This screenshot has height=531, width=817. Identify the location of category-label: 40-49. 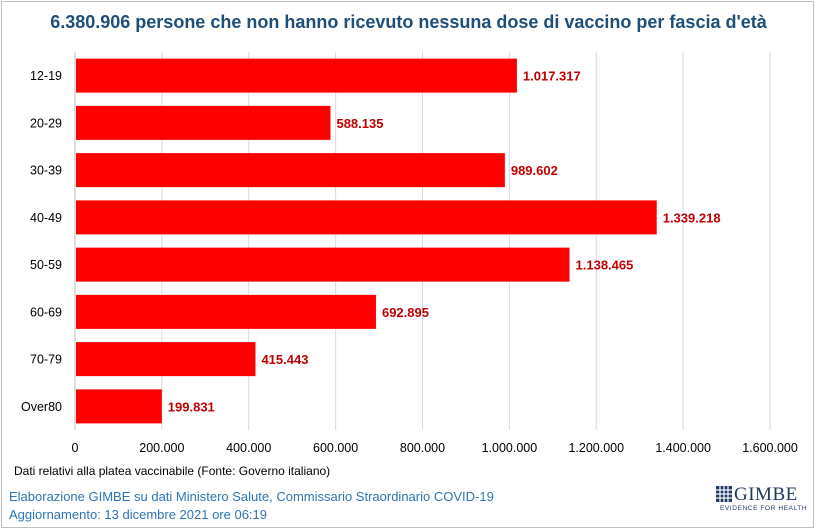
(46, 218).